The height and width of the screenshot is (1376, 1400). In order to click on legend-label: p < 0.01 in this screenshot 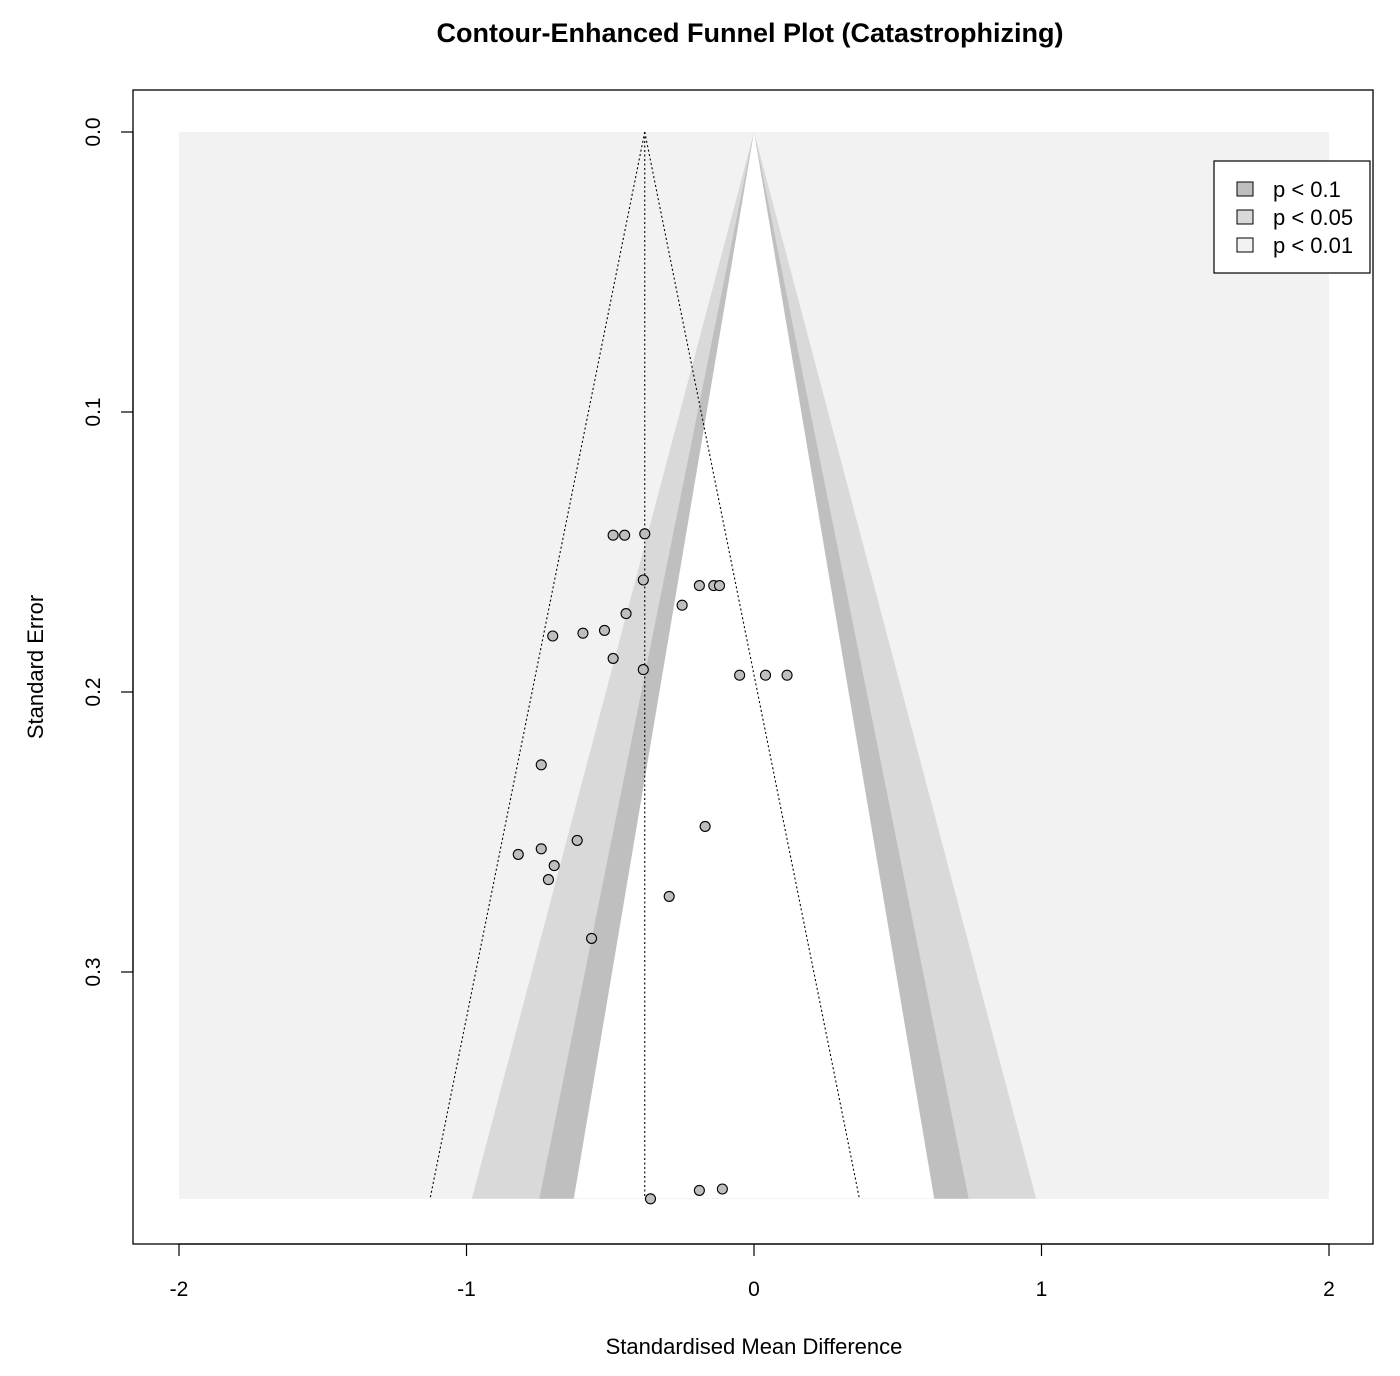, I will do `click(1313, 245)`.